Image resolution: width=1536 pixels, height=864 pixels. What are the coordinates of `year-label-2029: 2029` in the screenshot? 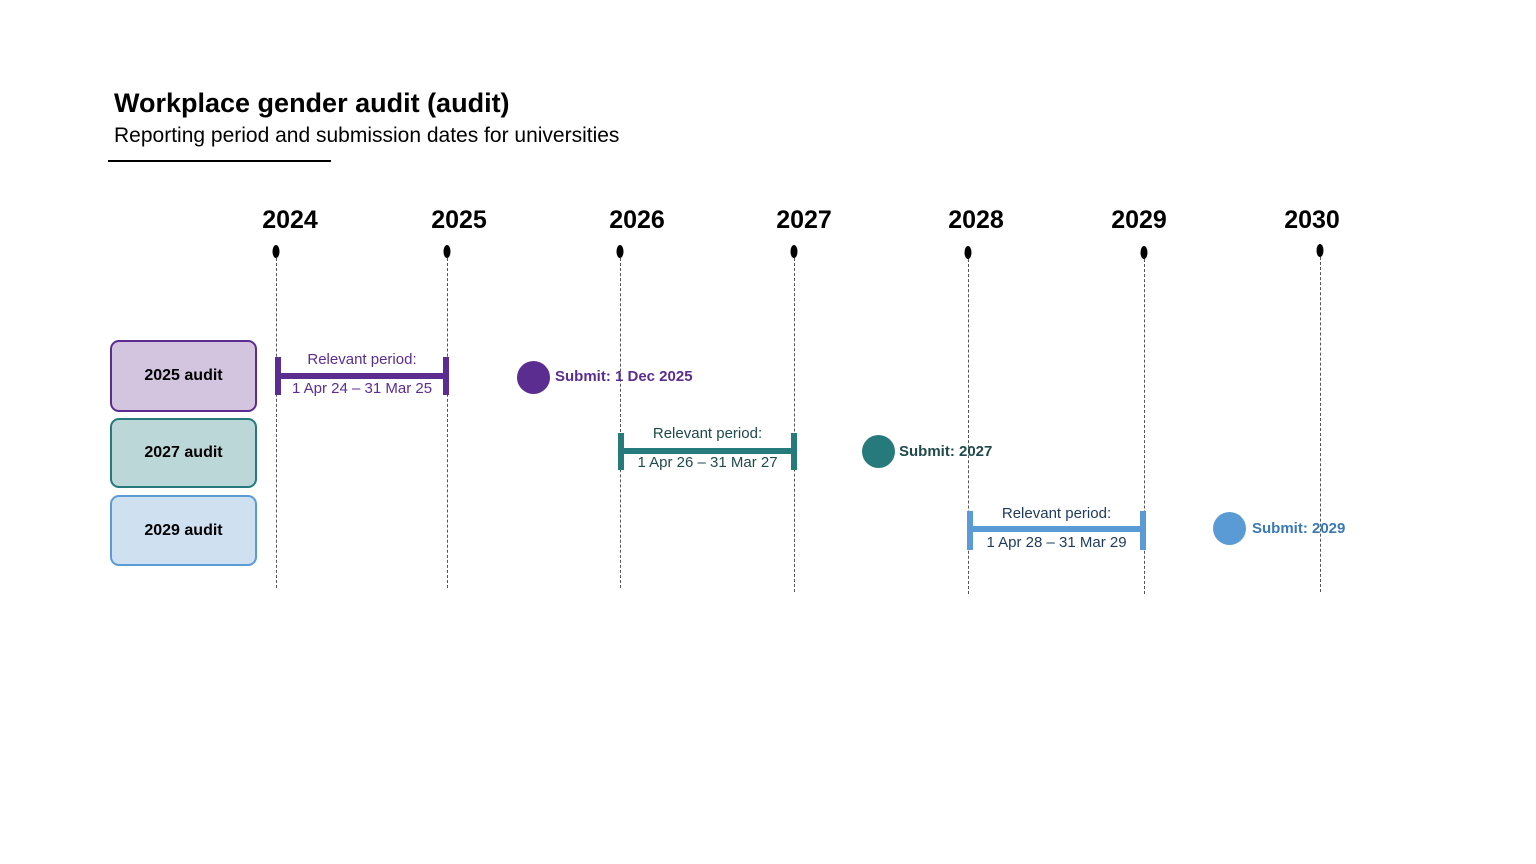 It's located at (1139, 220).